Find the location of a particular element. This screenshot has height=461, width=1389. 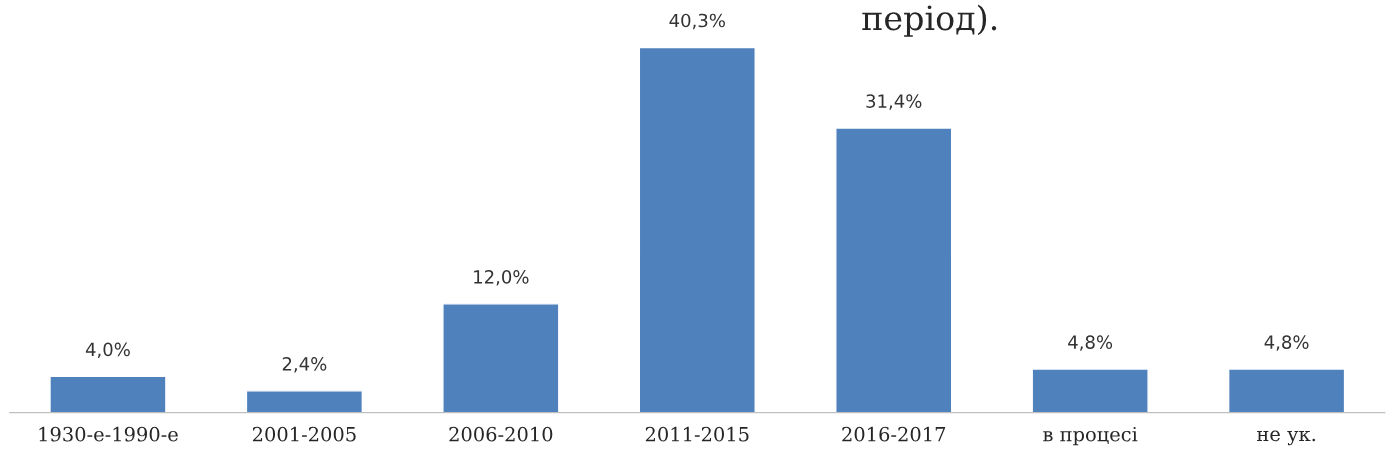

data-label: 40,3% is located at coordinates (697, 21).